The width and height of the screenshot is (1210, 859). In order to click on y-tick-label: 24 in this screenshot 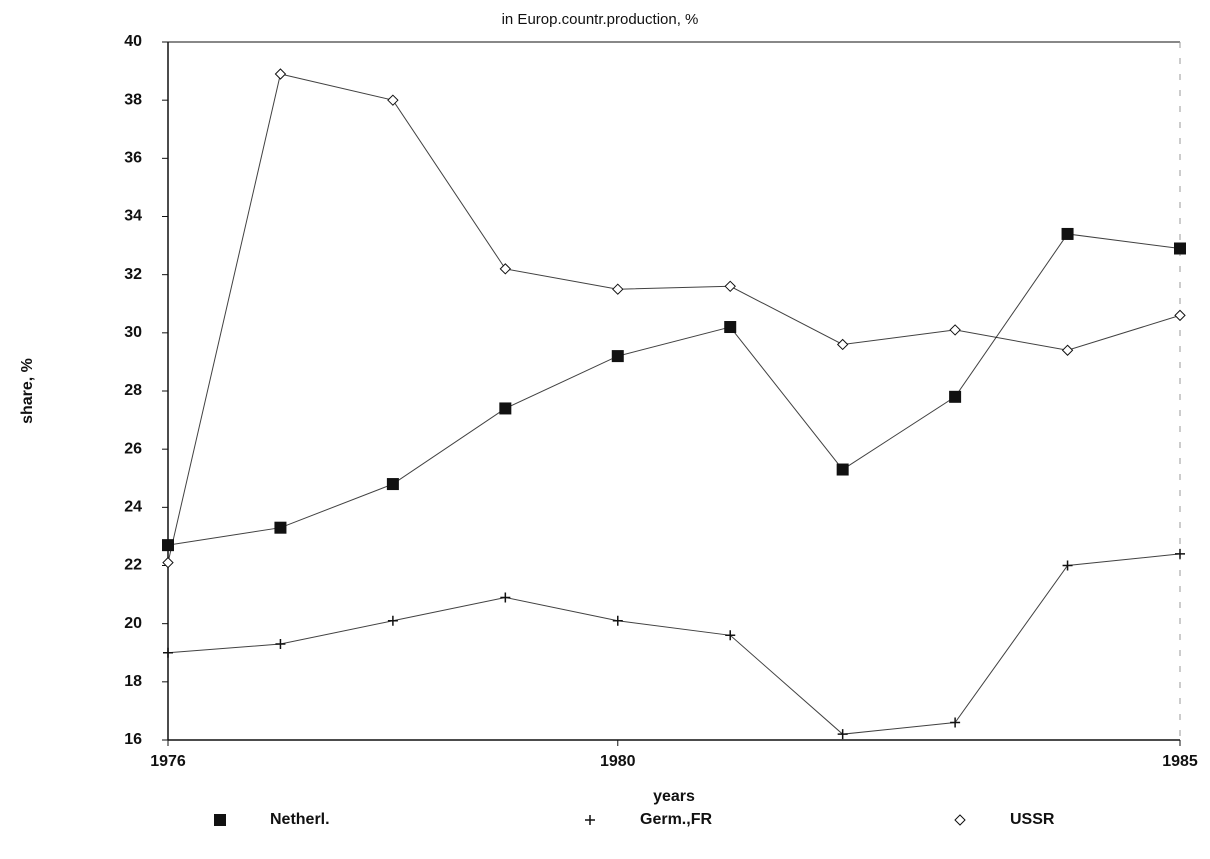, I will do `click(133, 507)`.